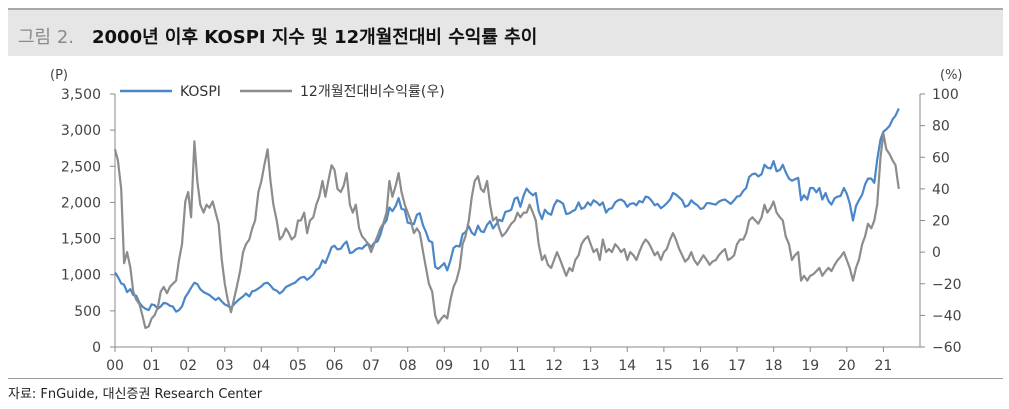 This screenshot has width=1009, height=409. What do you see at coordinates (81, 276) in the screenshot?
I see `left-tick-label: 1,000` at bounding box center [81, 276].